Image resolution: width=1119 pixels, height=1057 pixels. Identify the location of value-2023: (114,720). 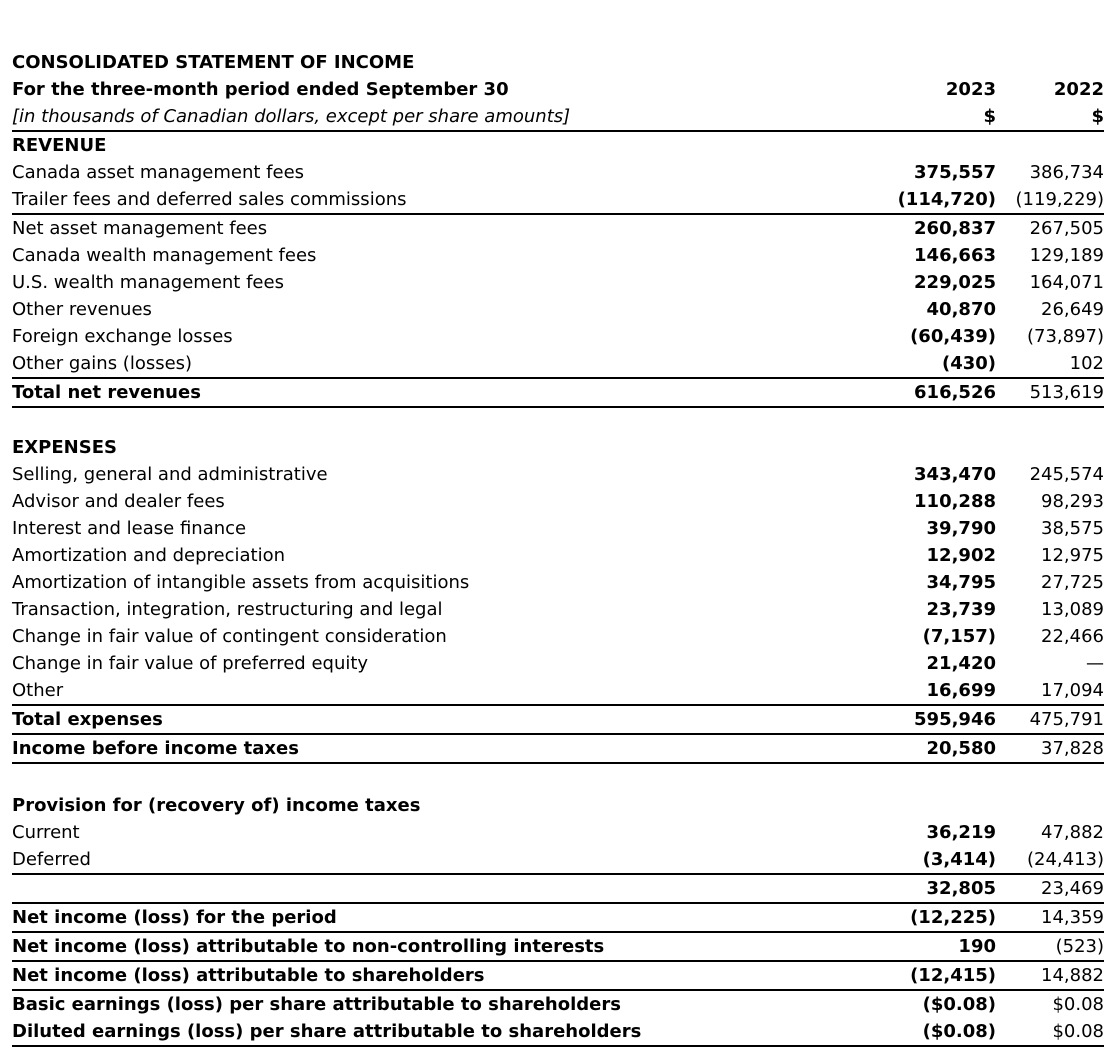
(946, 199).